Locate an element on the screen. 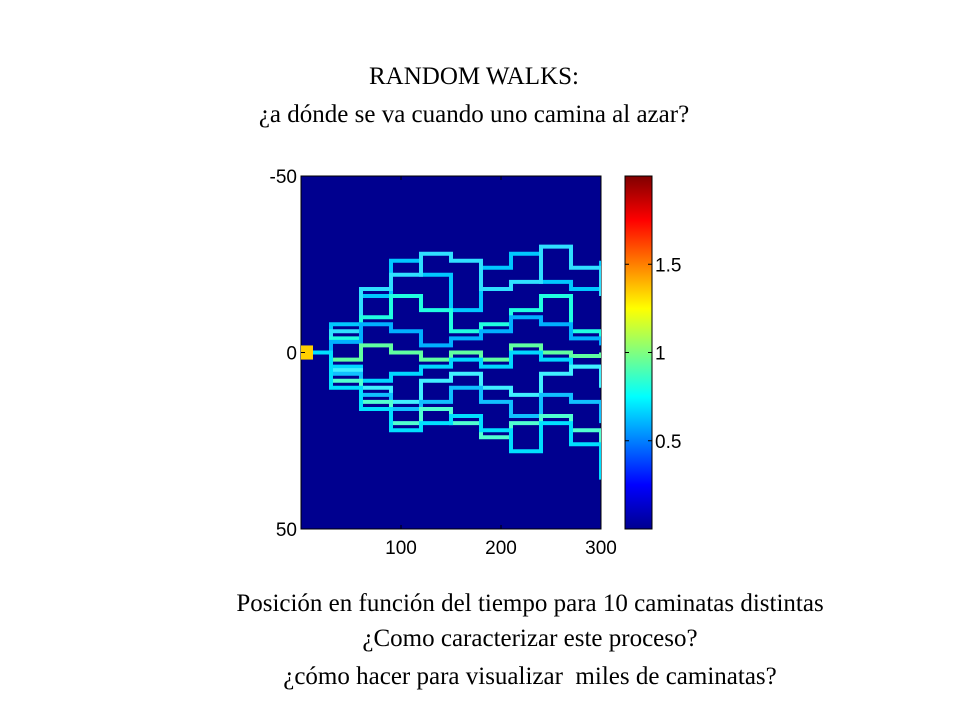  origin-overlap-mark is located at coordinates (307, 352).